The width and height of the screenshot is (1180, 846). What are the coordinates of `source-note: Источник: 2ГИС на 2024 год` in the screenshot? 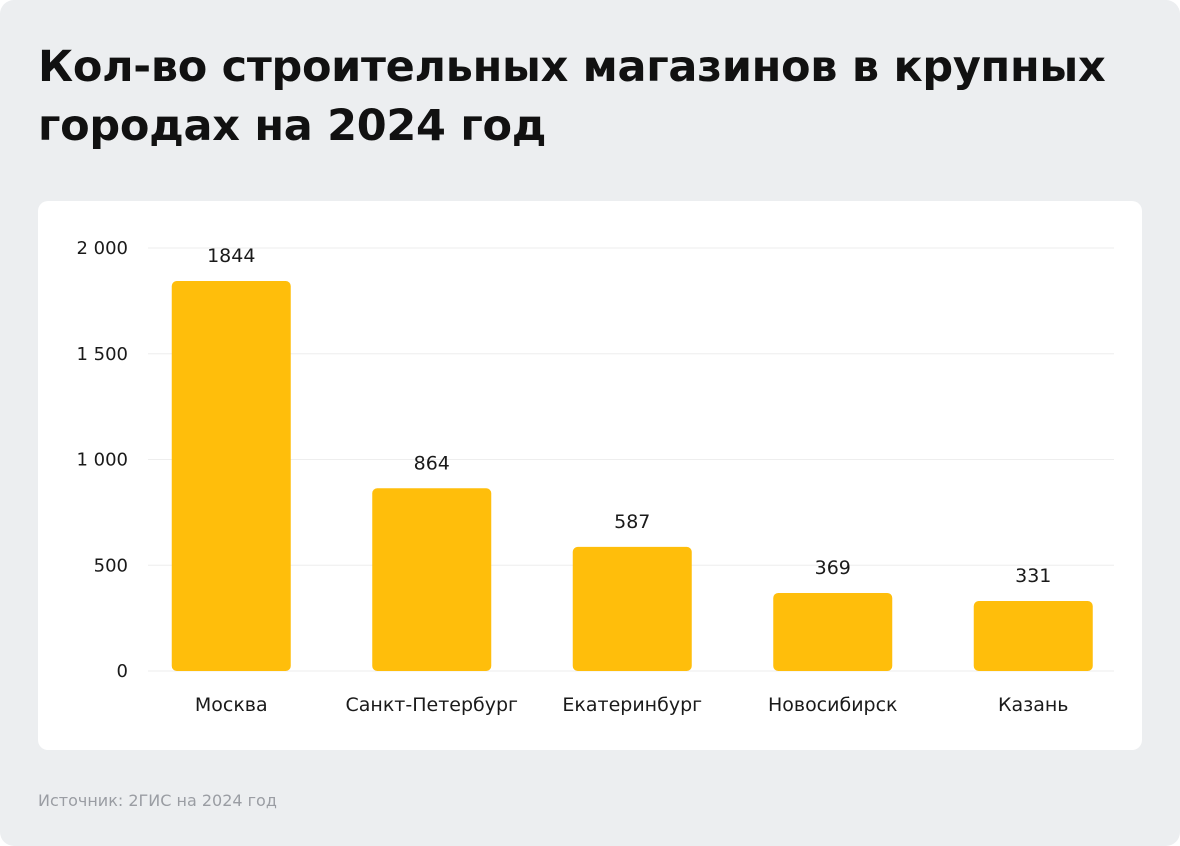 It's located at (157, 800).